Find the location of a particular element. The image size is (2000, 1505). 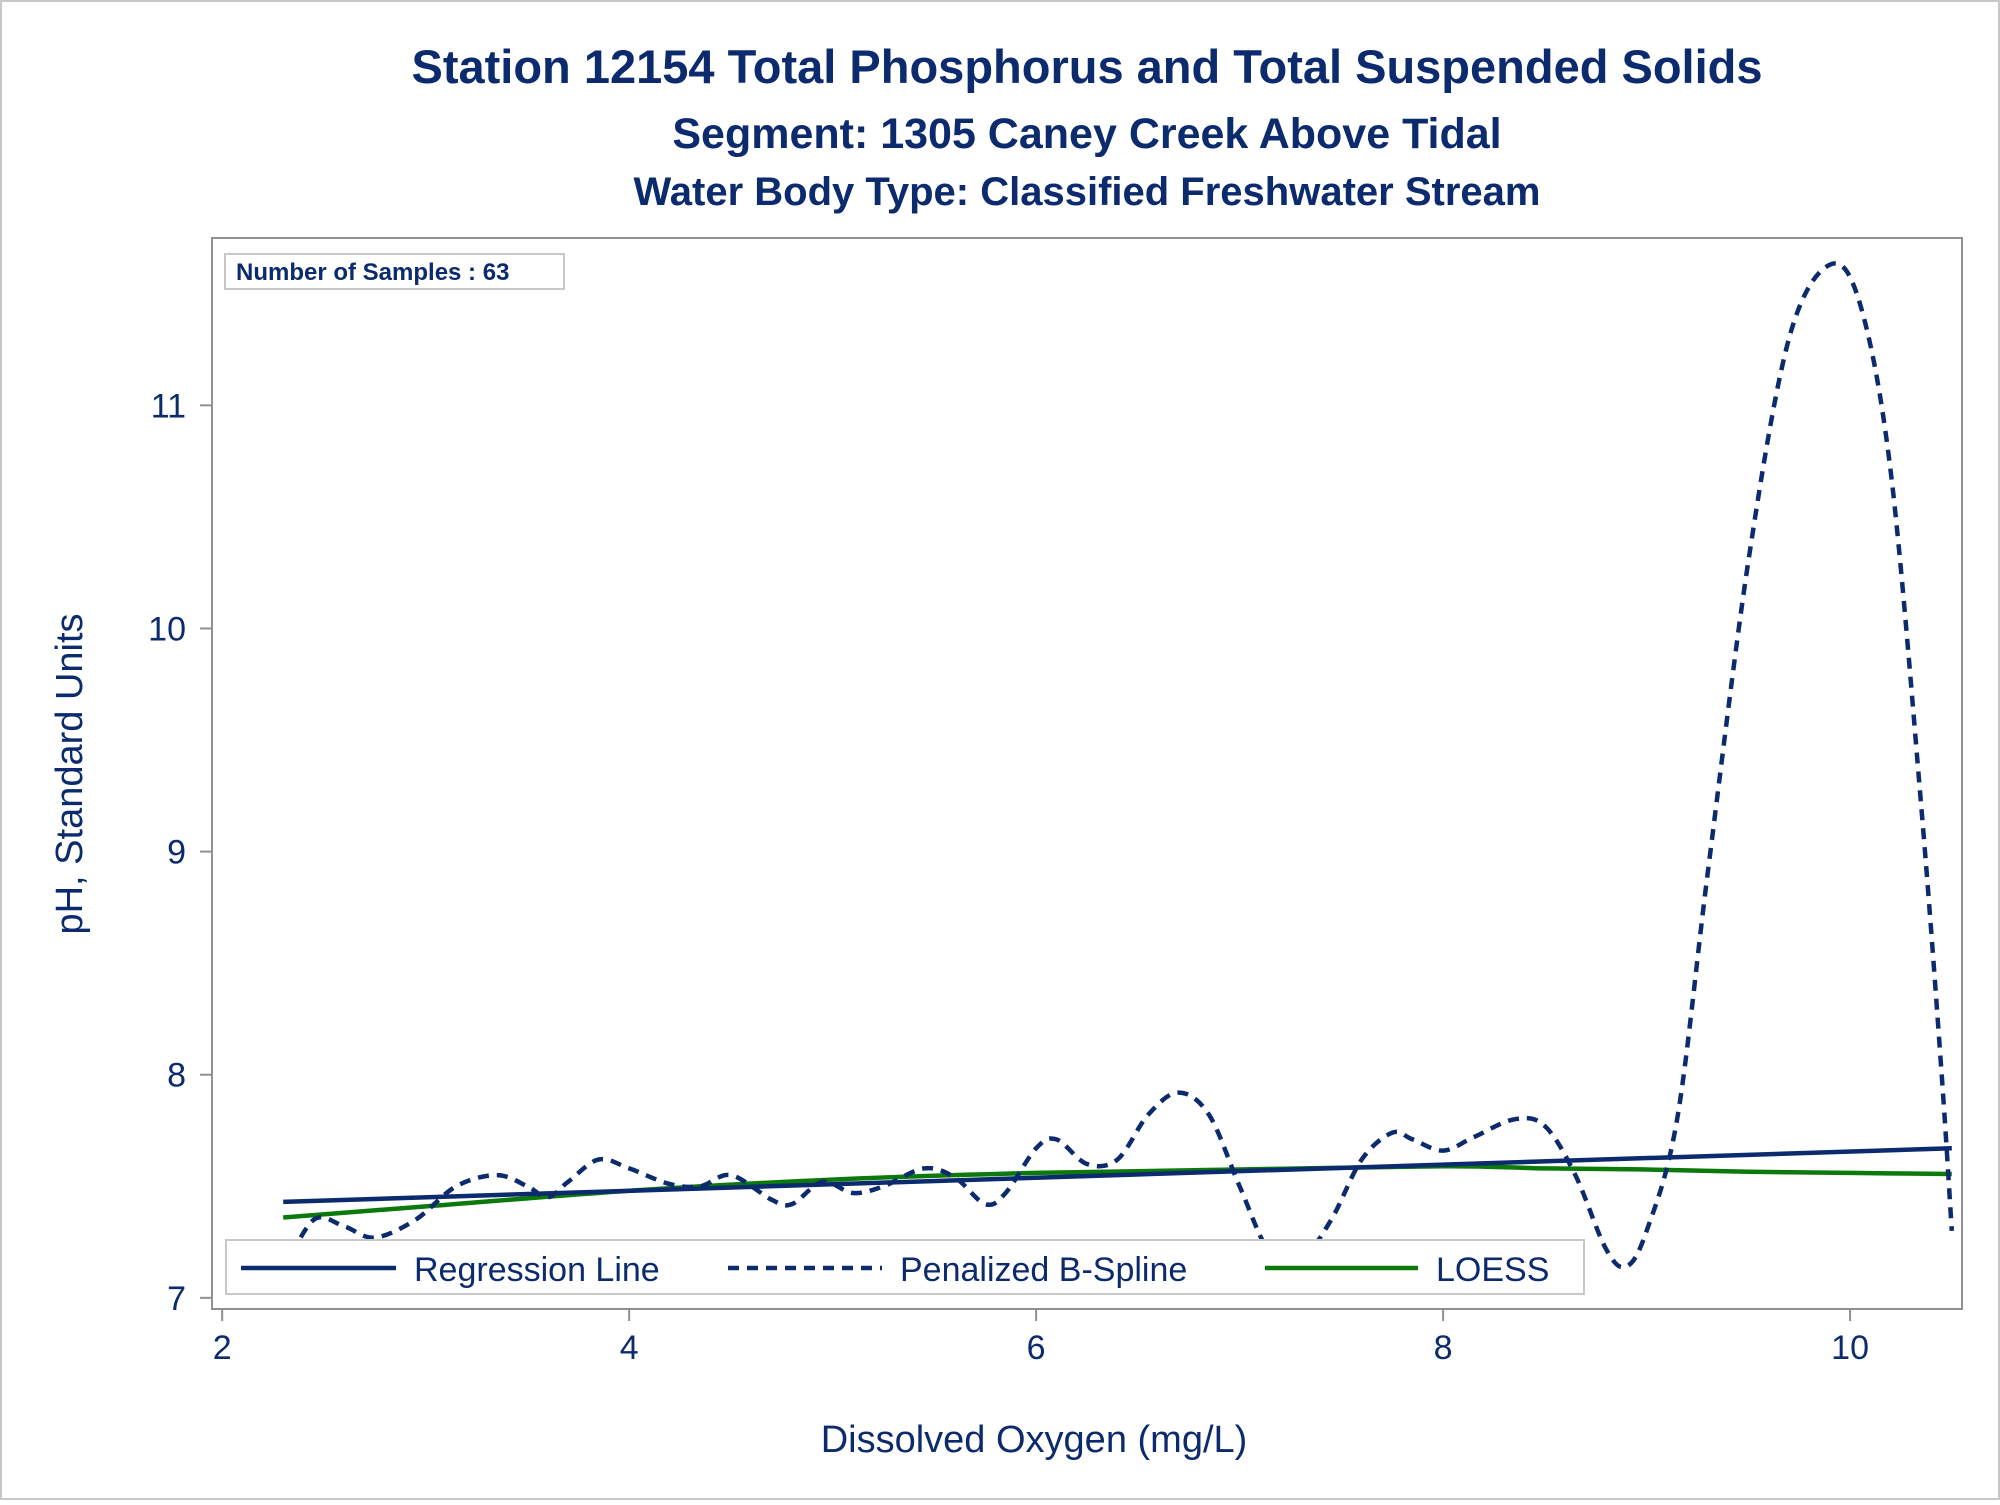

y-tick-label-1: 8 is located at coordinates (176, 1076).